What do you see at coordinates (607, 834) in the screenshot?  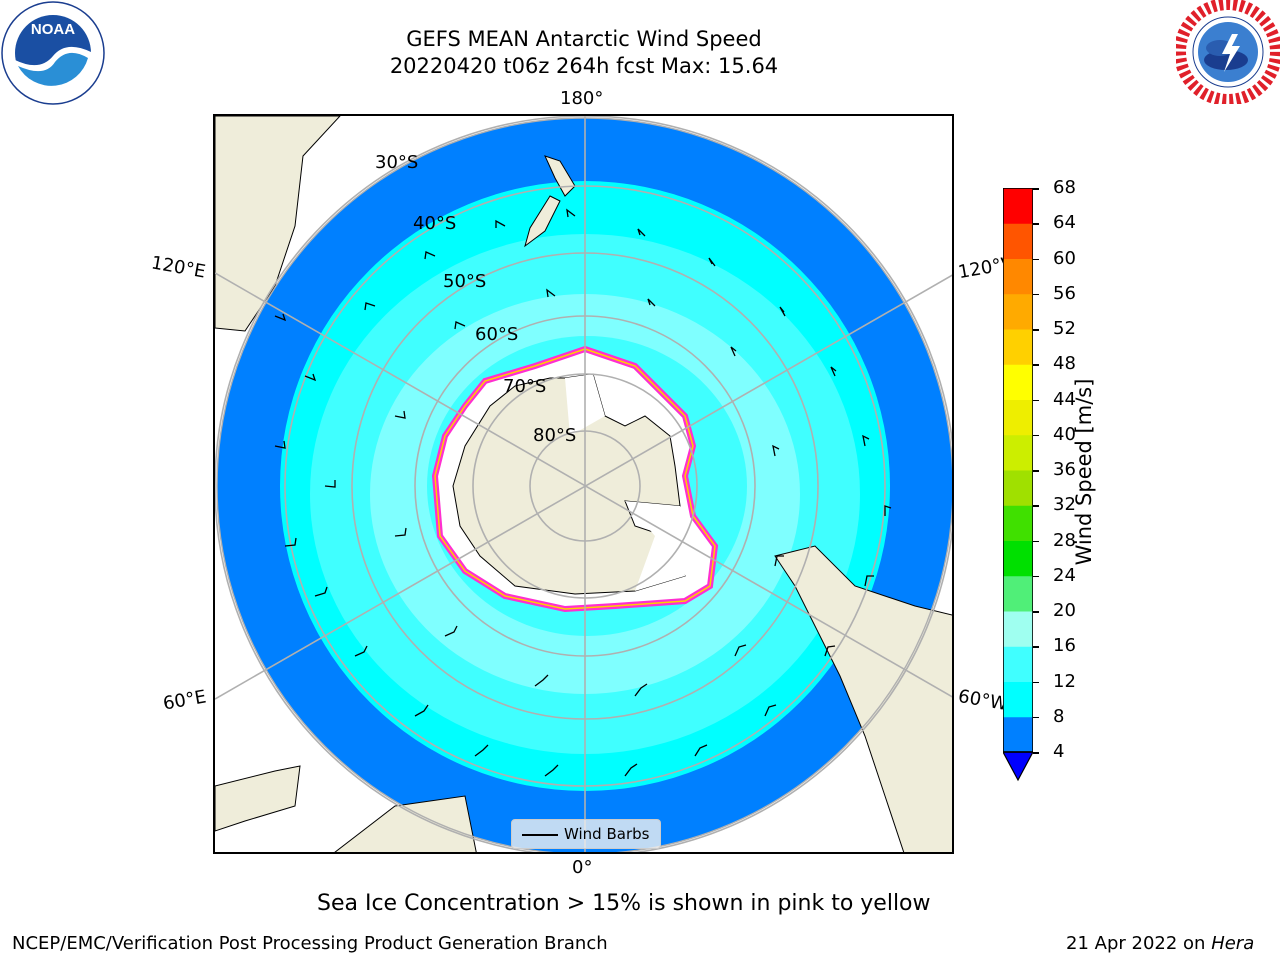 I see `legend-label: Wind Barbs` at bounding box center [607, 834].